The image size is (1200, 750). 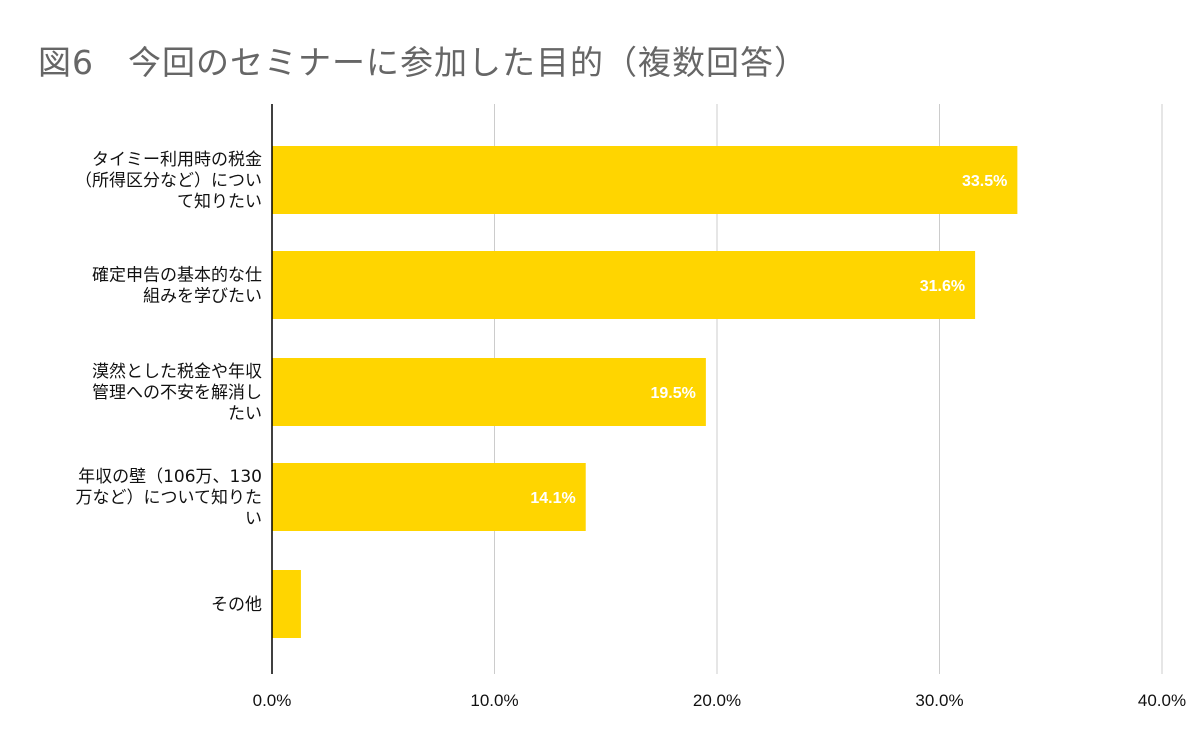 I want to click on category-label-line: 確定申告の基本的な仕, so click(x=177, y=276).